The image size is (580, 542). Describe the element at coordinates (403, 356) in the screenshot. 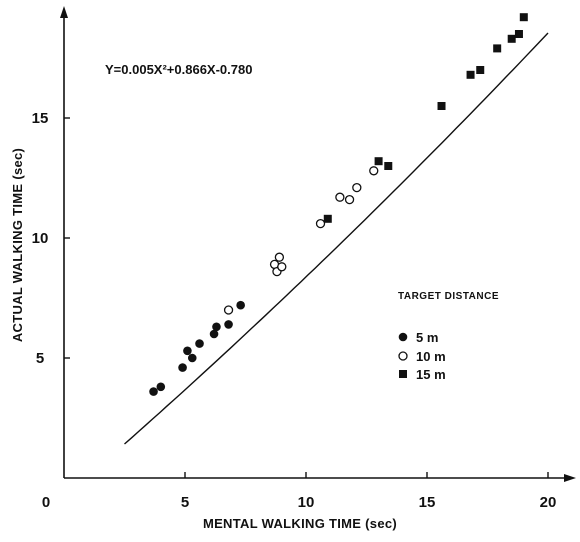

I see `legend-marker-10m` at that location.